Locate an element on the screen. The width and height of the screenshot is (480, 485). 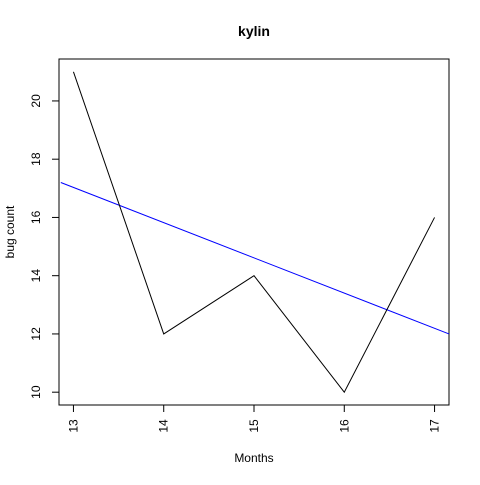
chart-title: kylin is located at coordinates (254, 31).